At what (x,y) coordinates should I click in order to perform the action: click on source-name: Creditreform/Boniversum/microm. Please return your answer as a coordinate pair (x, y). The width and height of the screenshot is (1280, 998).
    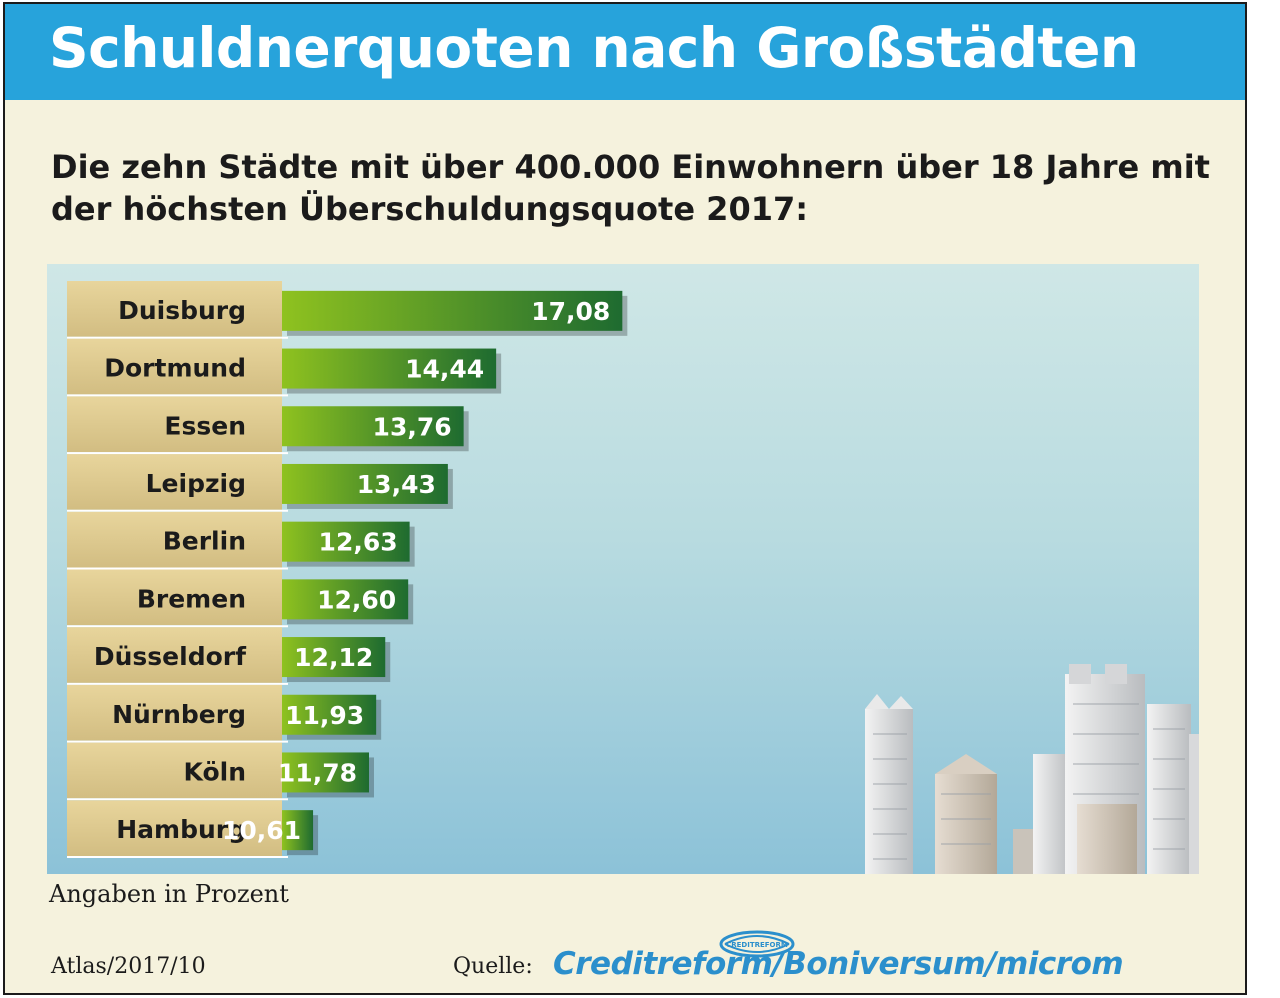
    Looking at the image, I should click on (838, 964).